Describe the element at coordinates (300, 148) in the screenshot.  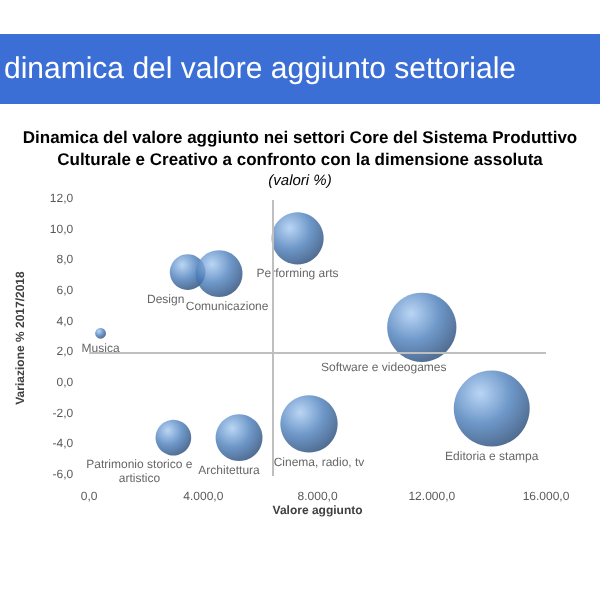
I see `chart-subtitle: Dinamica del valore aggiunto nei settori Core del Sistema Produttivo Culturale e Creativo a confronto con la dimensione assoluta` at that location.